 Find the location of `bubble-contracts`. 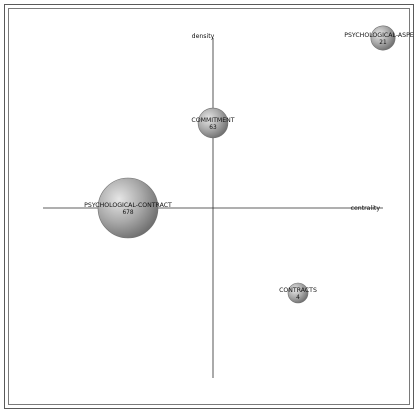

bubble-contracts is located at coordinates (298, 293).